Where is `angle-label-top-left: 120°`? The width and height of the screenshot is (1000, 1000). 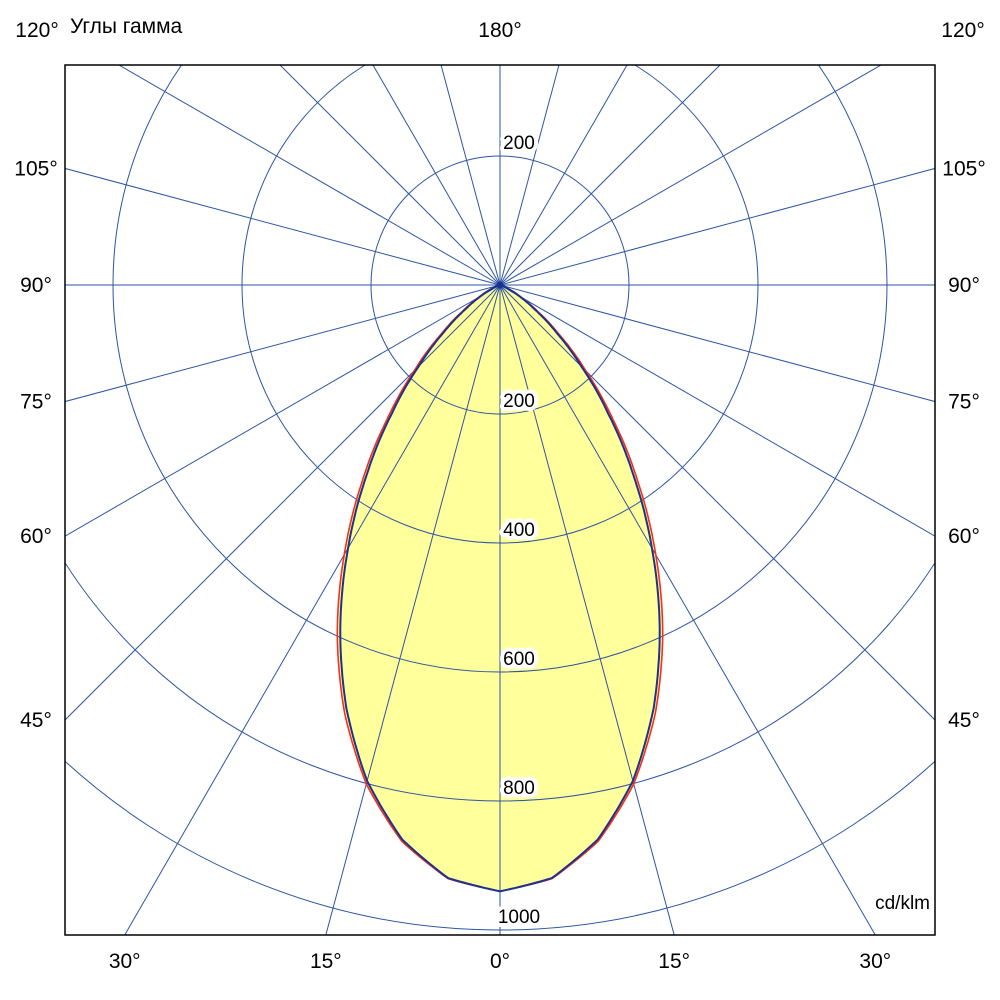
angle-label-top-left: 120° is located at coordinates (36, 30).